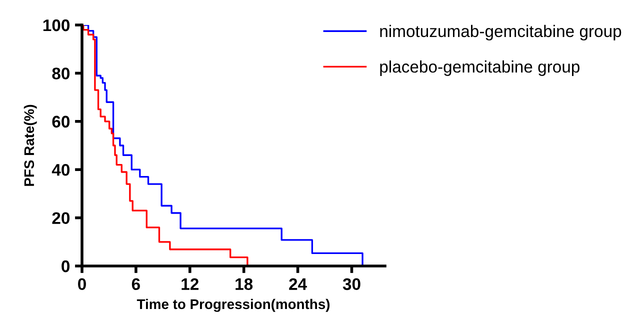  I want to click on x-tick-label: 24, so click(298, 284).